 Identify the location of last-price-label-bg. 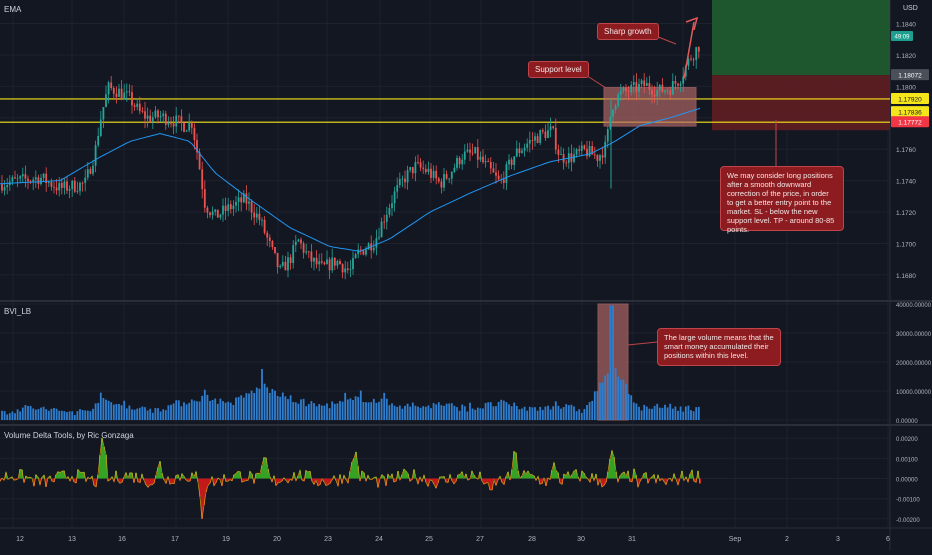
(910, 75).